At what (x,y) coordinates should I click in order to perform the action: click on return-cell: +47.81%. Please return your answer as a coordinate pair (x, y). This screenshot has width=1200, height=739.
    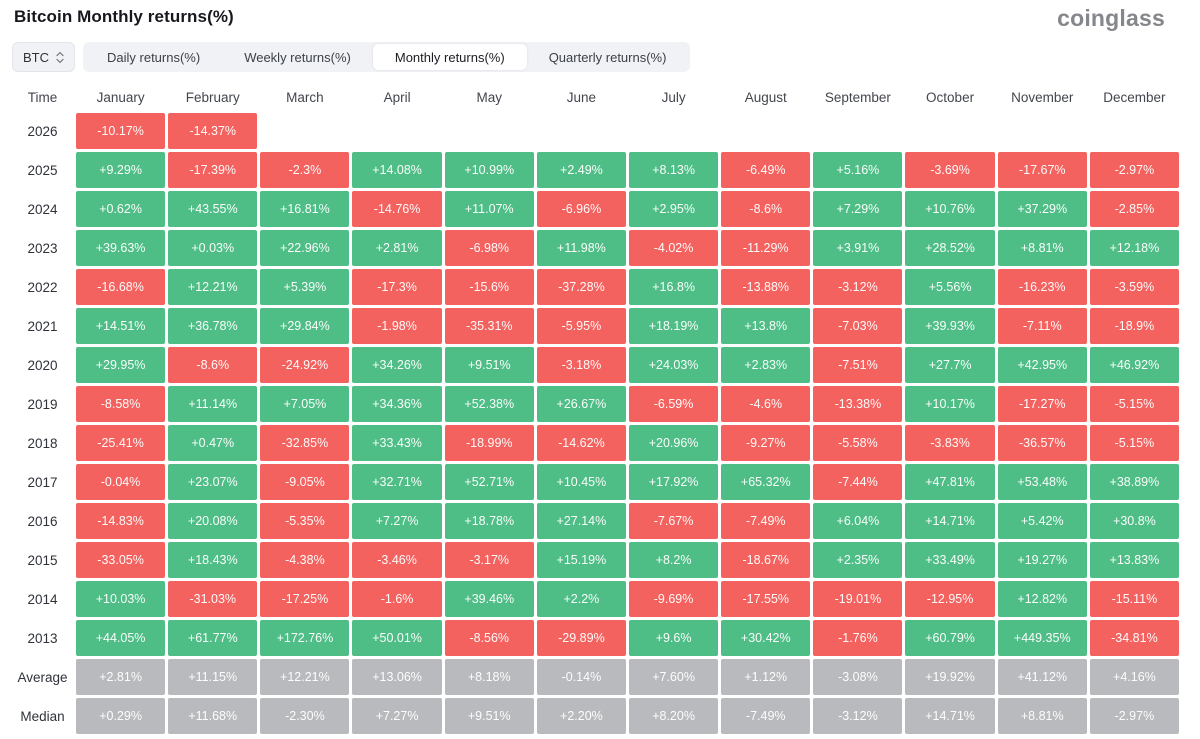
    Looking at the image, I should click on (950, 482).